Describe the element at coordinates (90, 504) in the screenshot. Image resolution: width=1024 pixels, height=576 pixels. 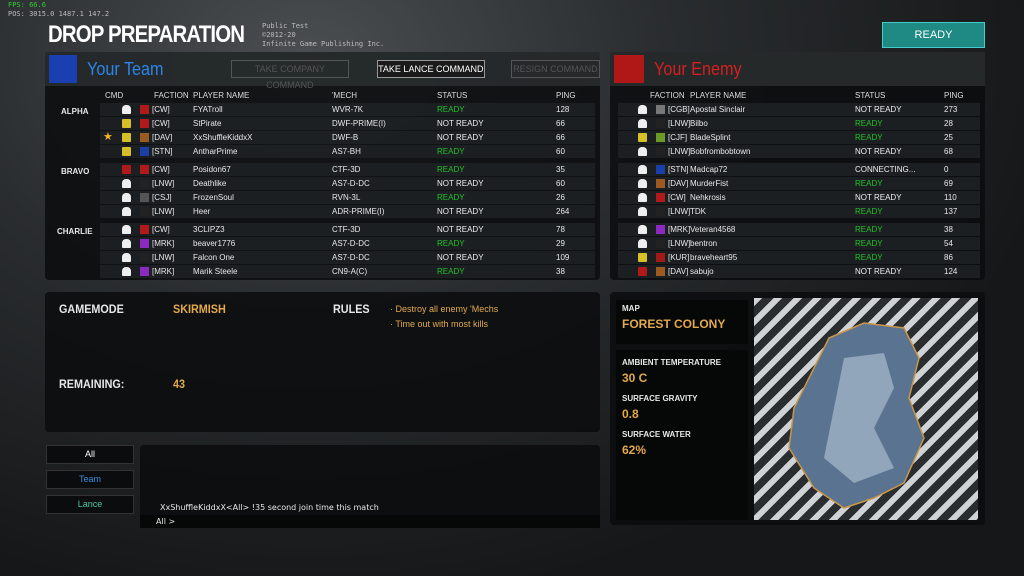
I see `chat-tab-lance: Lance` at that location.